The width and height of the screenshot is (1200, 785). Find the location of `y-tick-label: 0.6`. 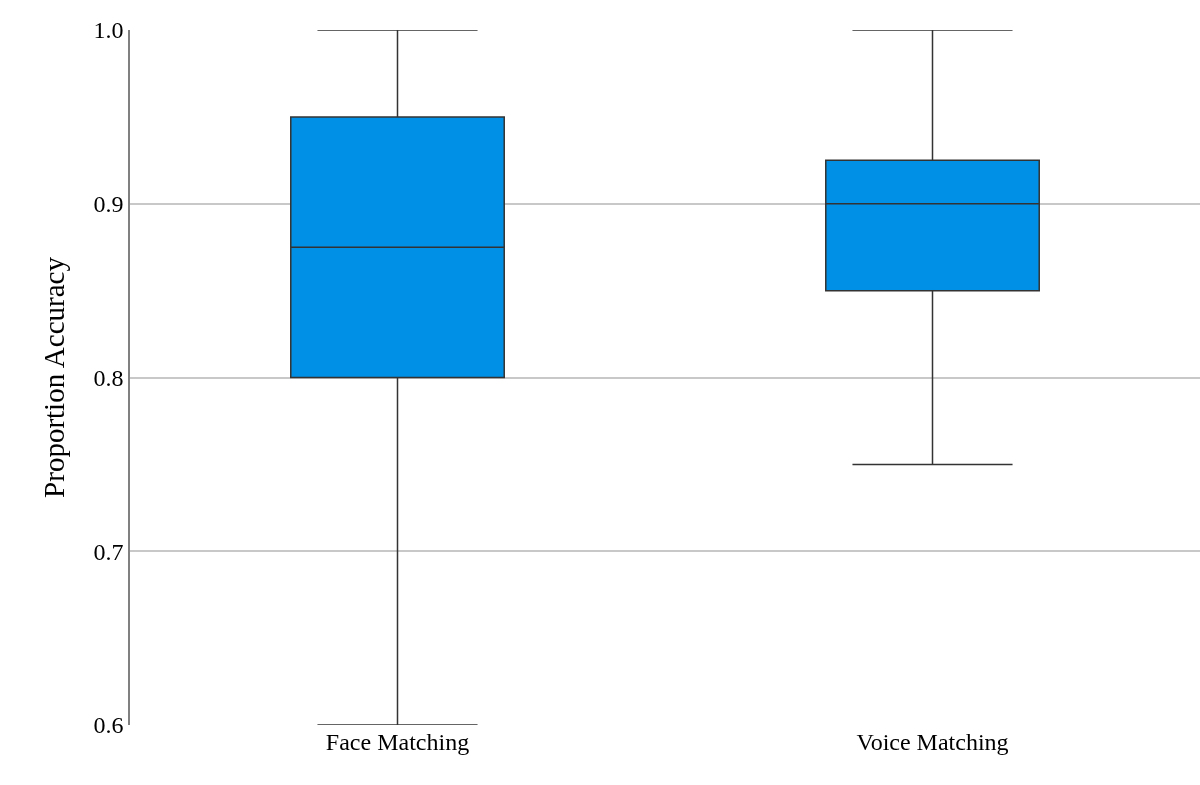

y-tick-label: 0.6 is located at coordinates (108, 725).